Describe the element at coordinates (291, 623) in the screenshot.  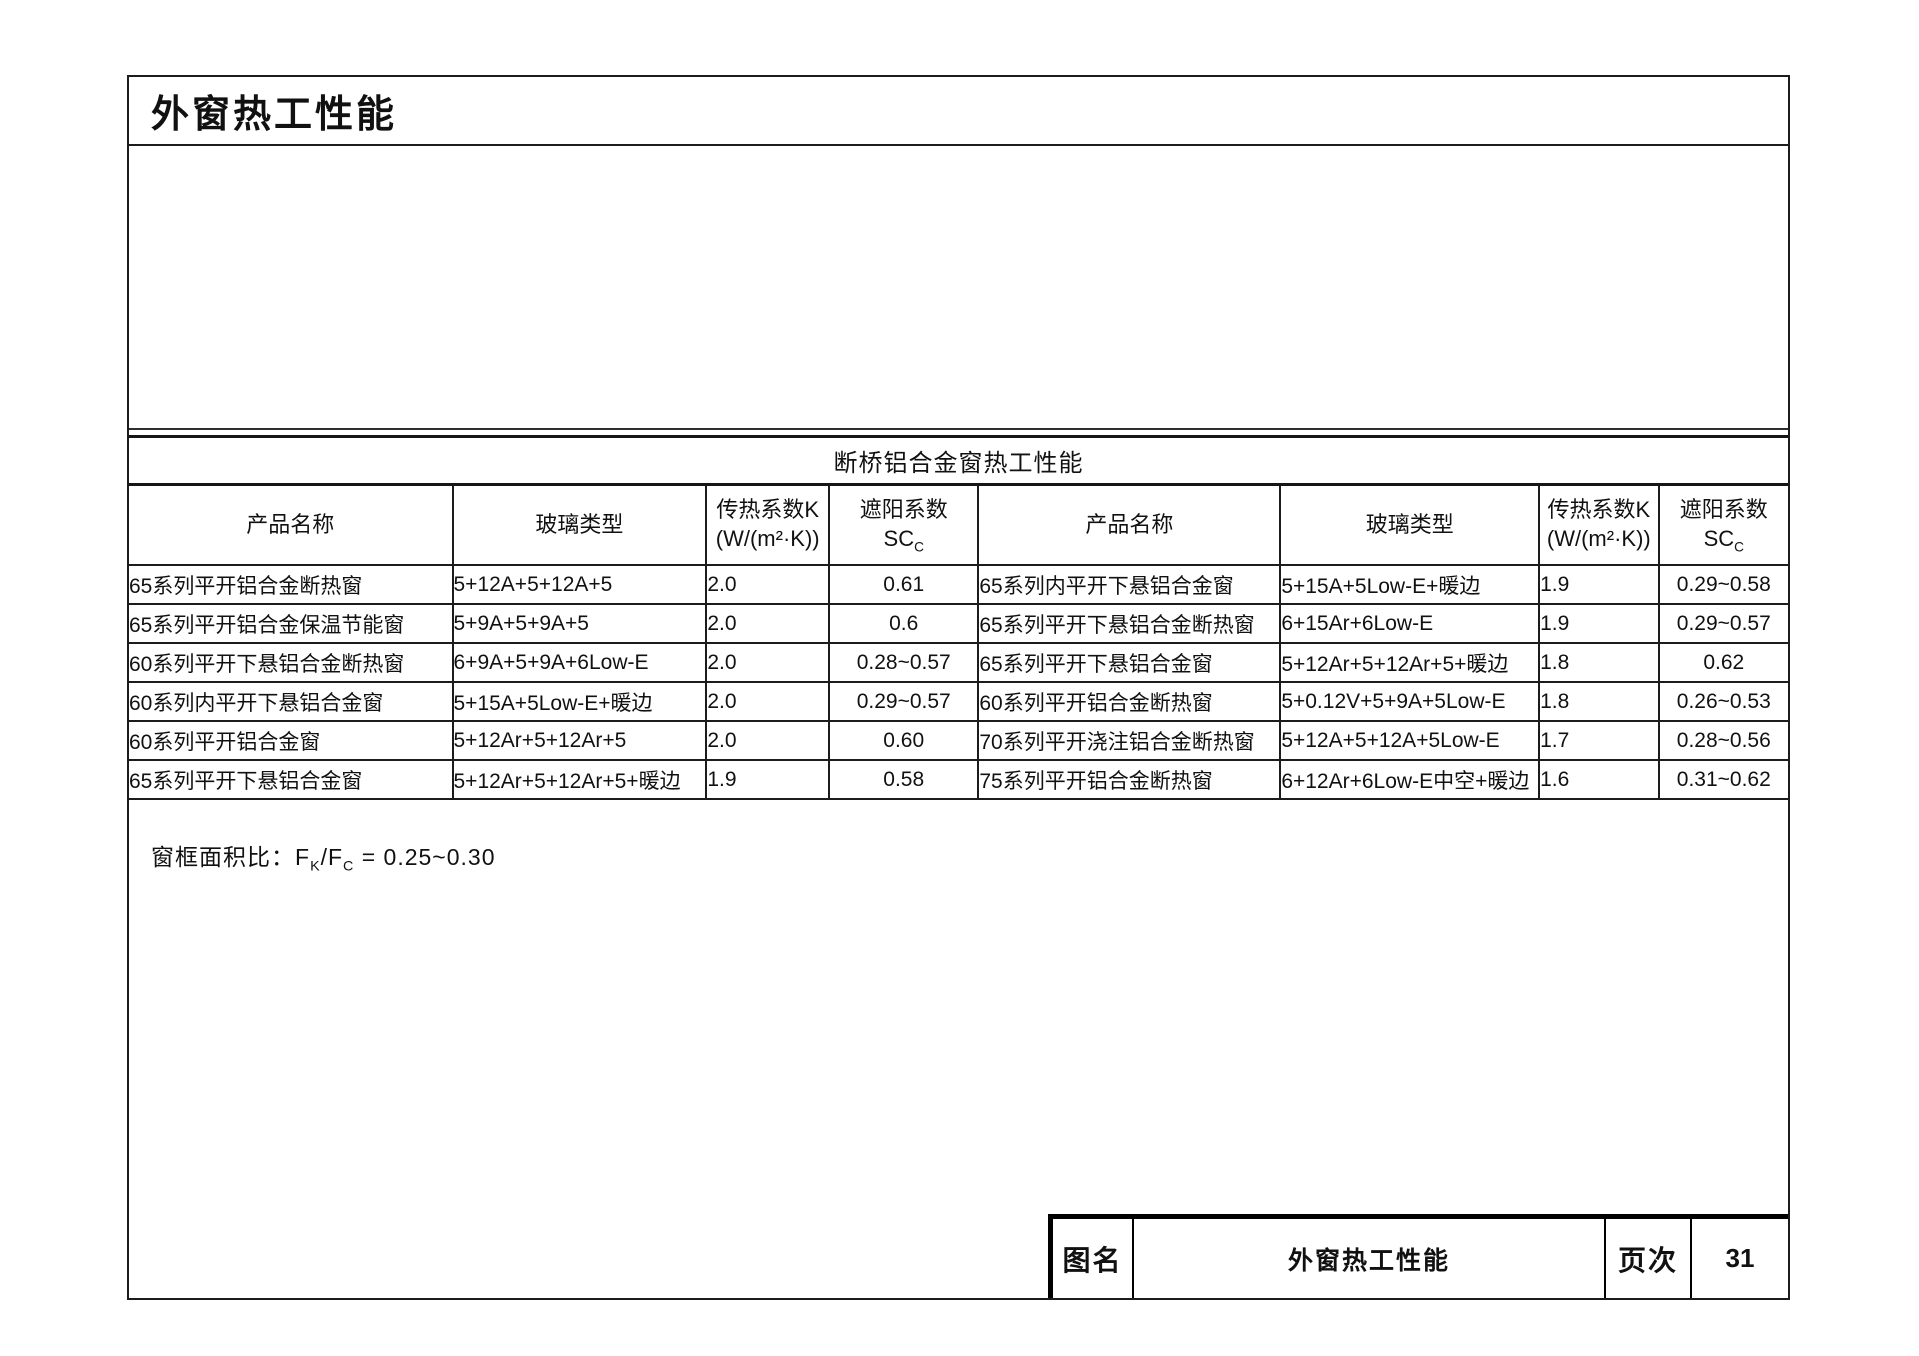
I see `cell-product: 65系列平开铝合金保温节能窗` at that location.